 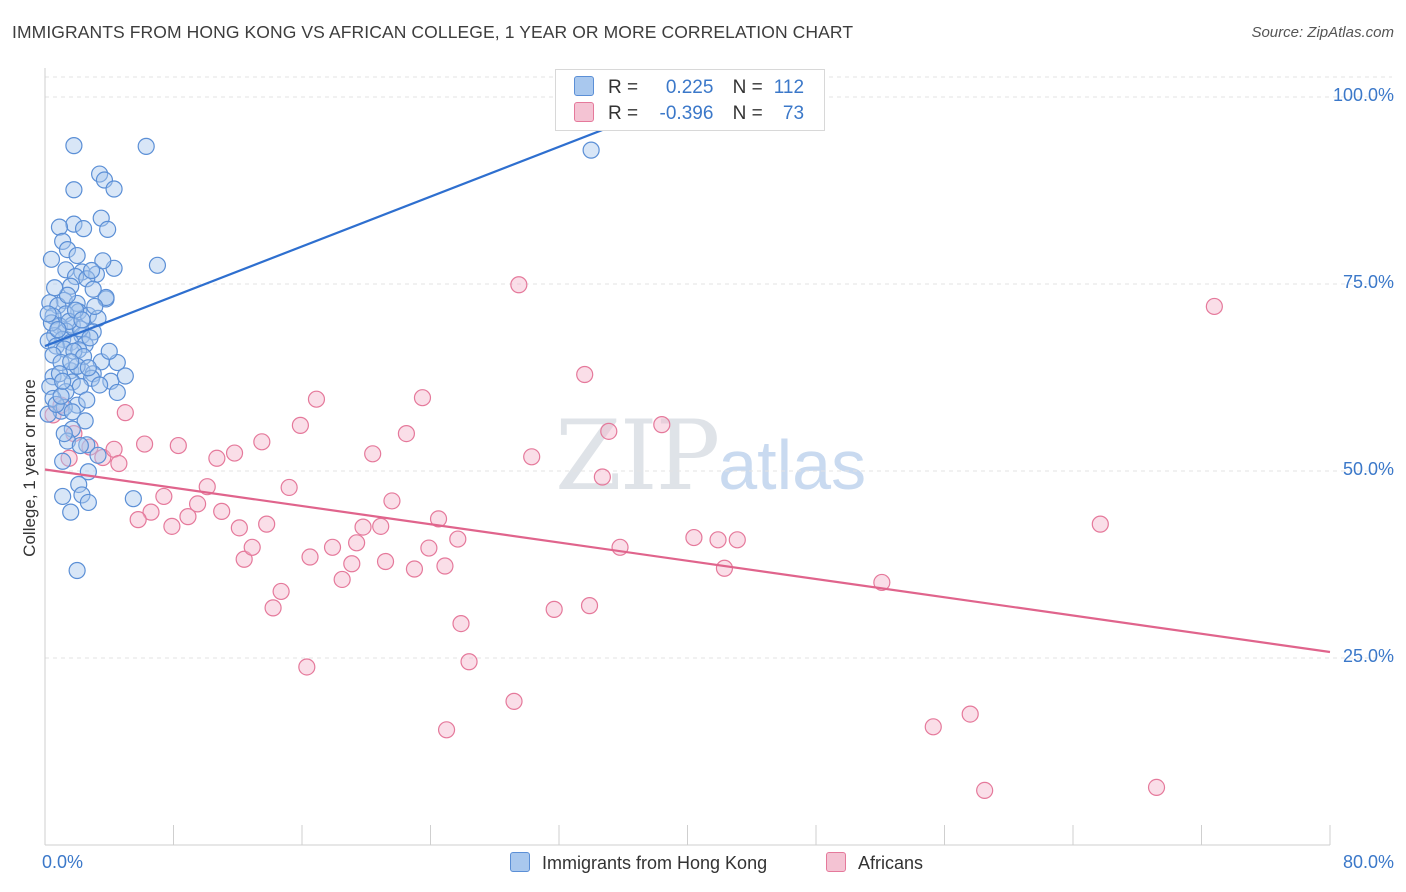 I want to click on n-label: N =, so click(x=747, y=113).